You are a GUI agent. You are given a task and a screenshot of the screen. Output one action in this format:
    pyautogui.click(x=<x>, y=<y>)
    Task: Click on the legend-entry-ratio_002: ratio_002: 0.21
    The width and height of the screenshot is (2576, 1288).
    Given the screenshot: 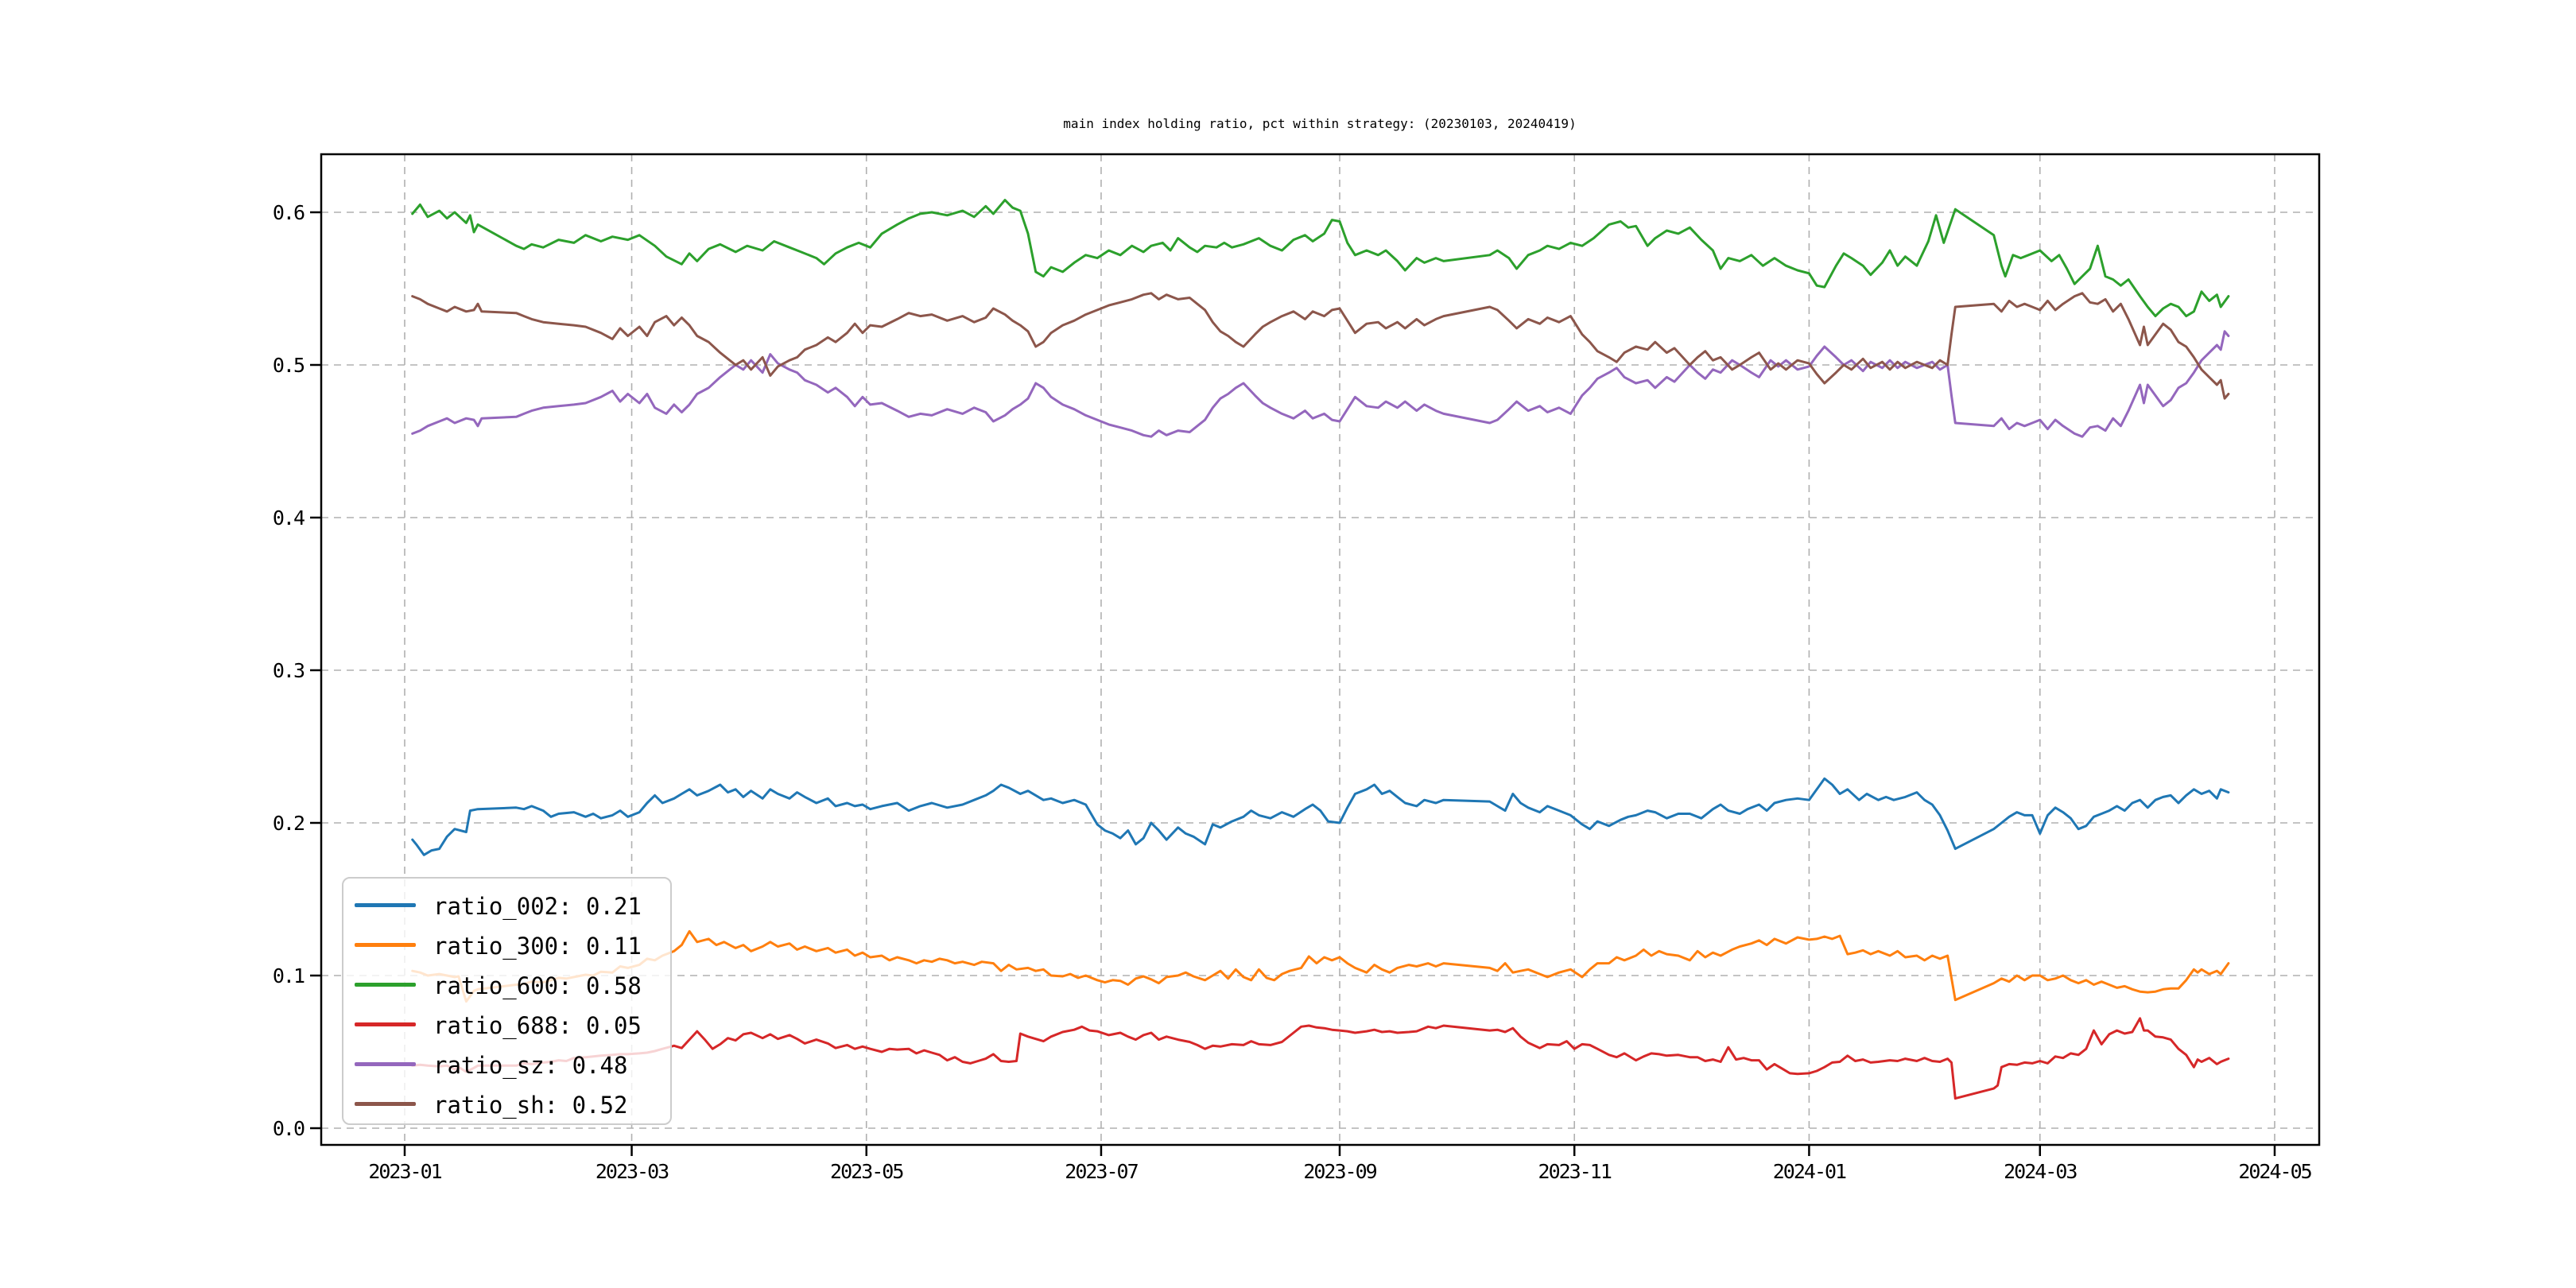 What is the action you would take?
    pyautogui.click(x=506, y=905)
    